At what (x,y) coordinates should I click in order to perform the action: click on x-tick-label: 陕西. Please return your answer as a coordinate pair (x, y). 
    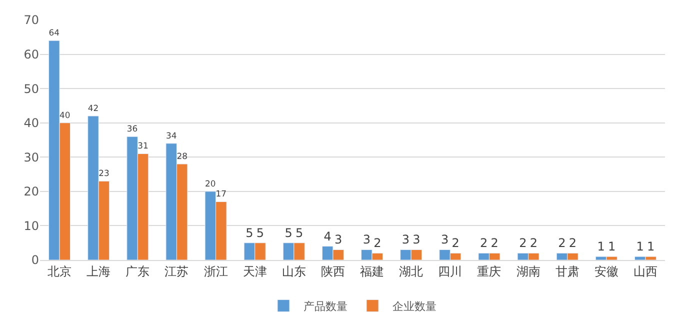
    Looking at the image, I should click on (332, 271).